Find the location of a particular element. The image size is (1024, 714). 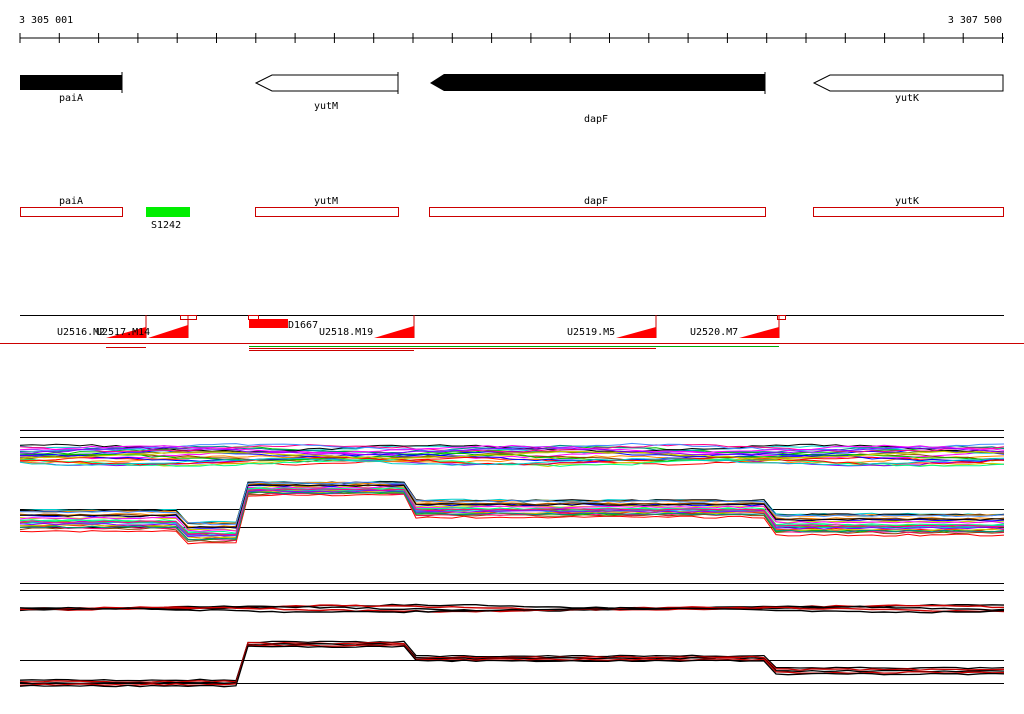

annotation-label-yutm: yutM is located at coordinates (326, 201).